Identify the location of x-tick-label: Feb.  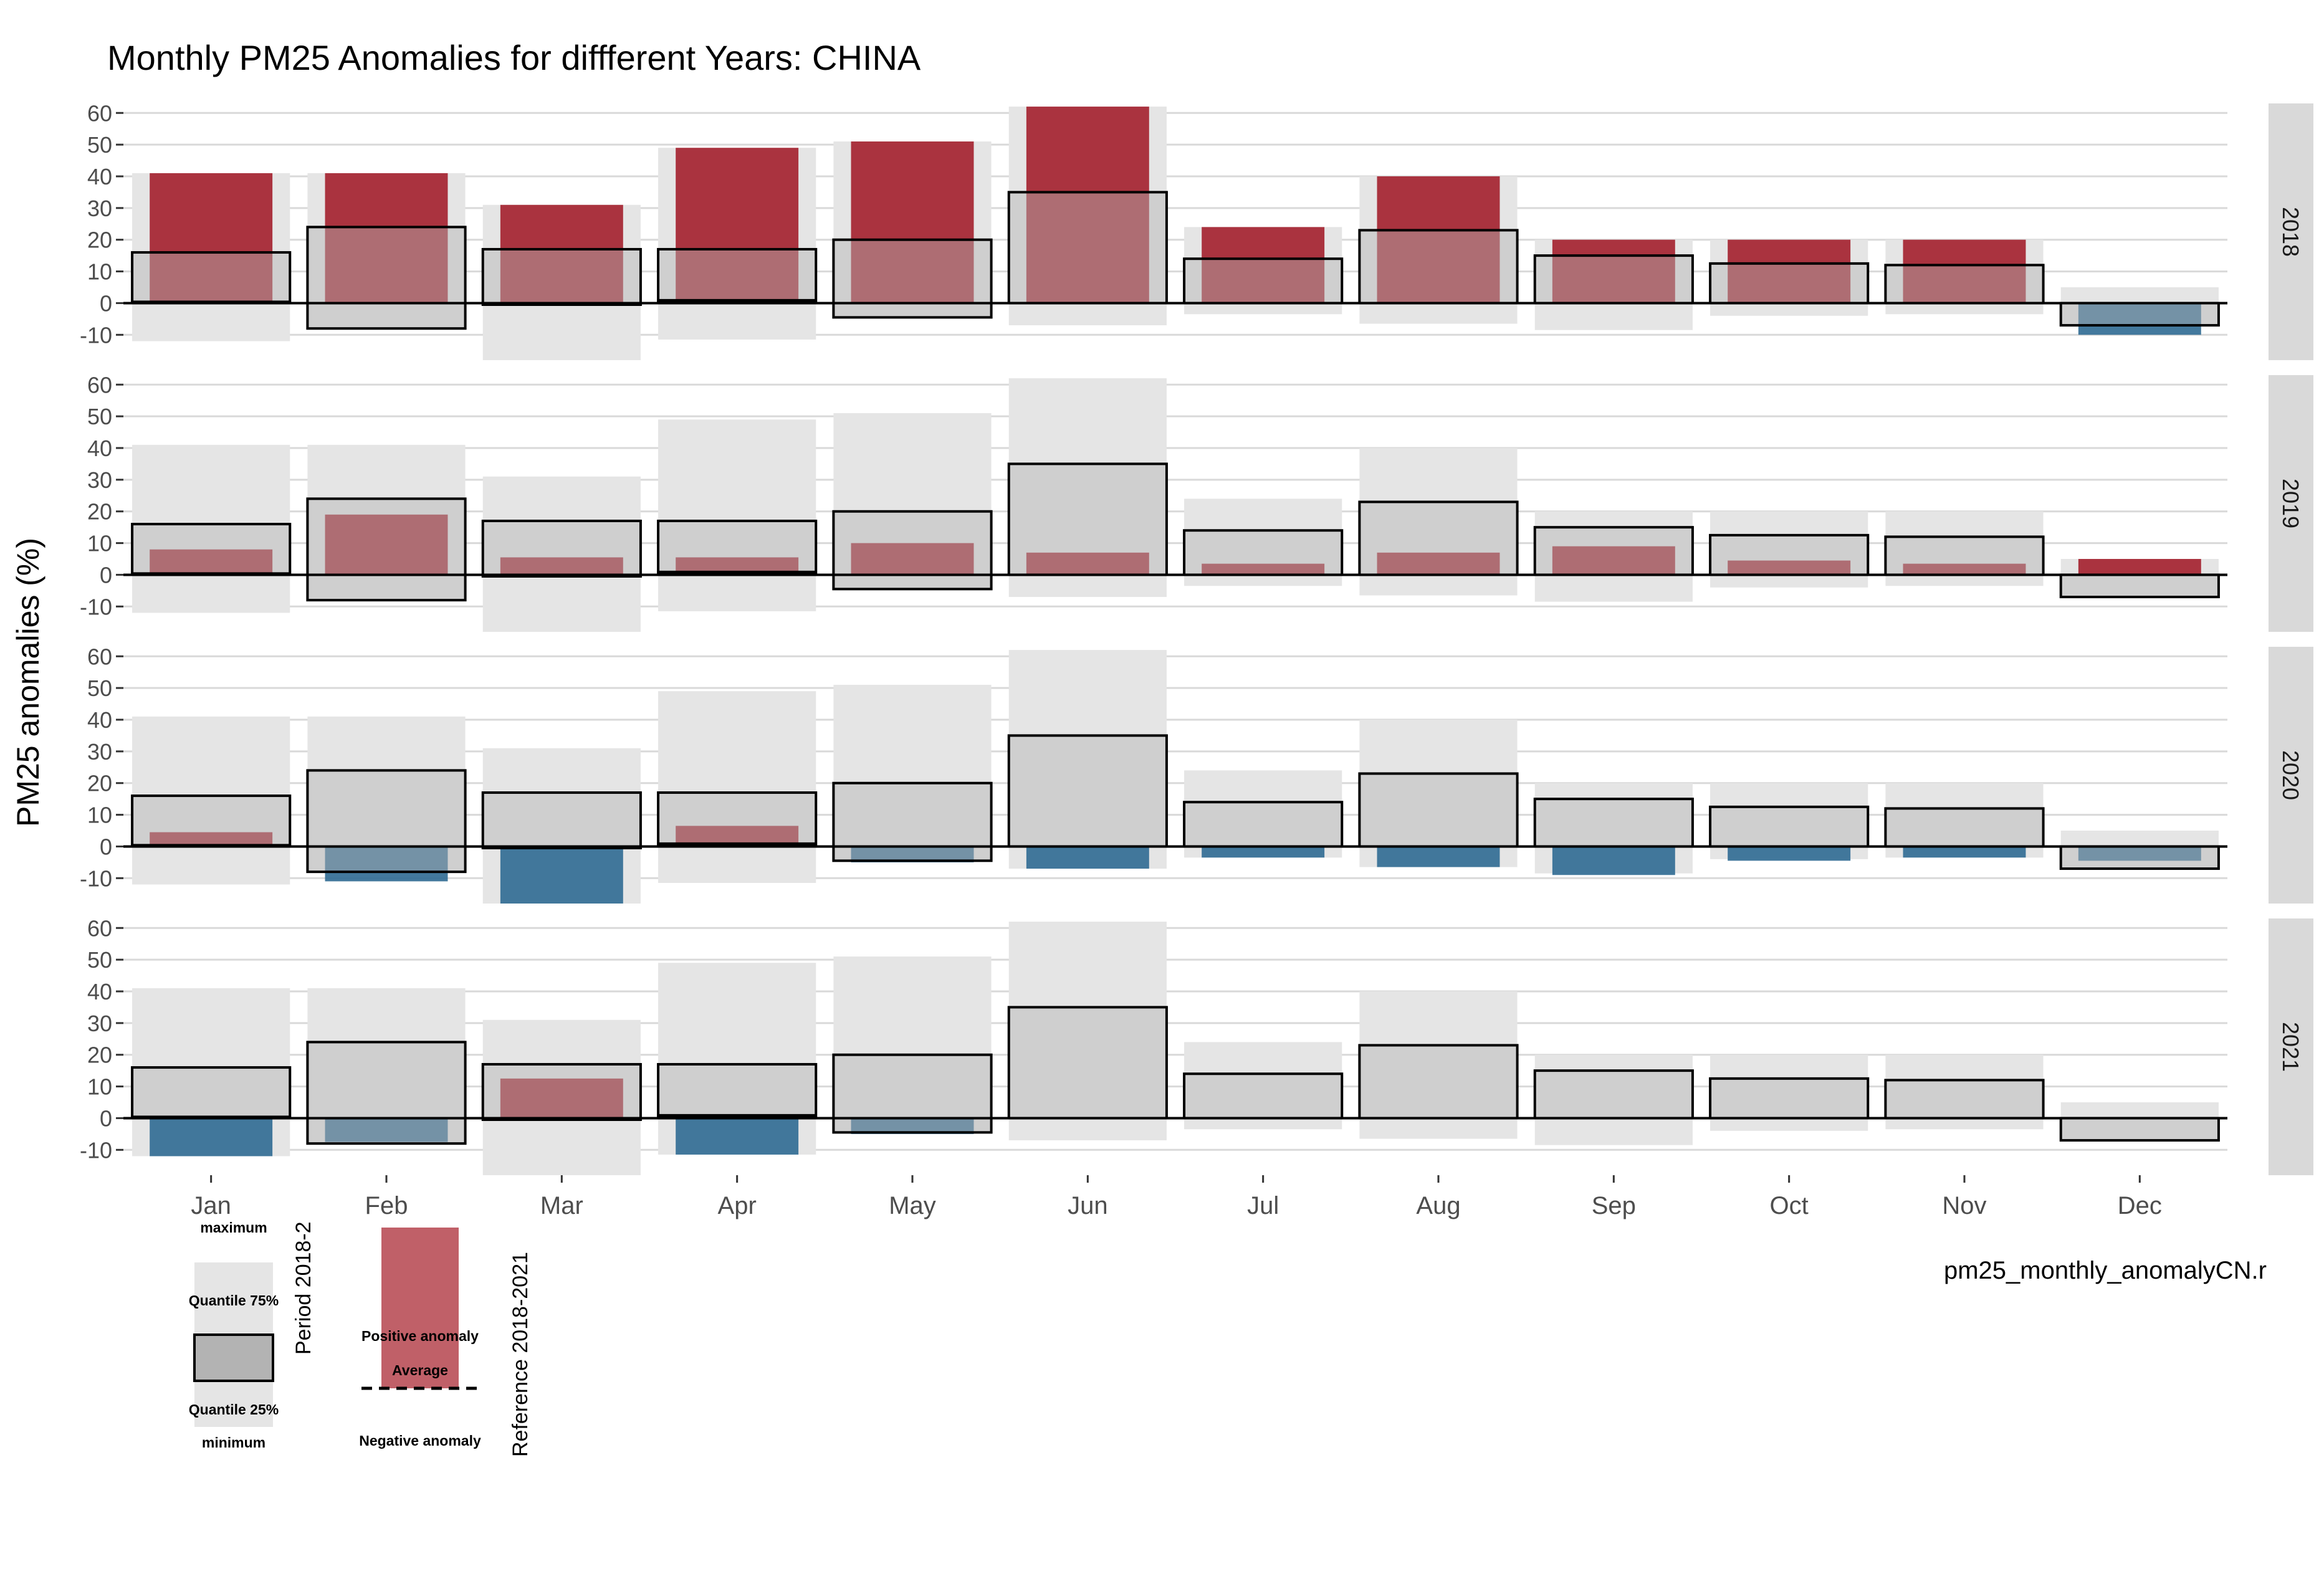
(386, 1205).